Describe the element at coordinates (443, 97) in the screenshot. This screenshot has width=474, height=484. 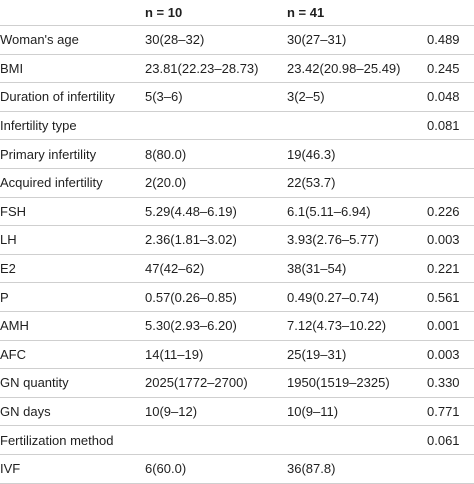
I see `p-value: 0.048` at that location.